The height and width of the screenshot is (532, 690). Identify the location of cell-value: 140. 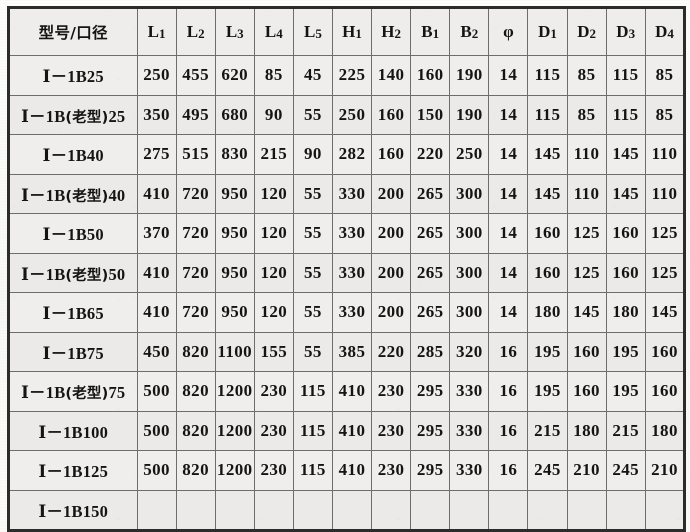
(391, 75).